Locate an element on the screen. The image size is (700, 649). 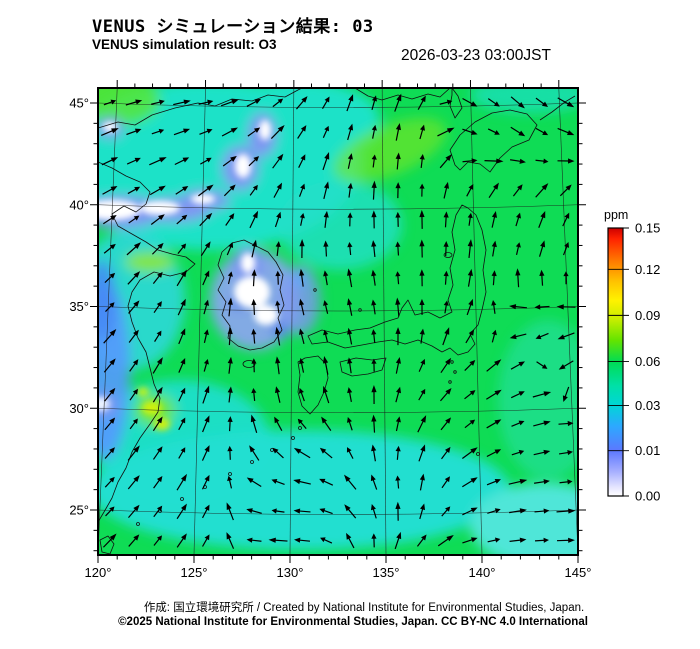
colorbar-units-label: ppm is located at coordinates (616, 215).